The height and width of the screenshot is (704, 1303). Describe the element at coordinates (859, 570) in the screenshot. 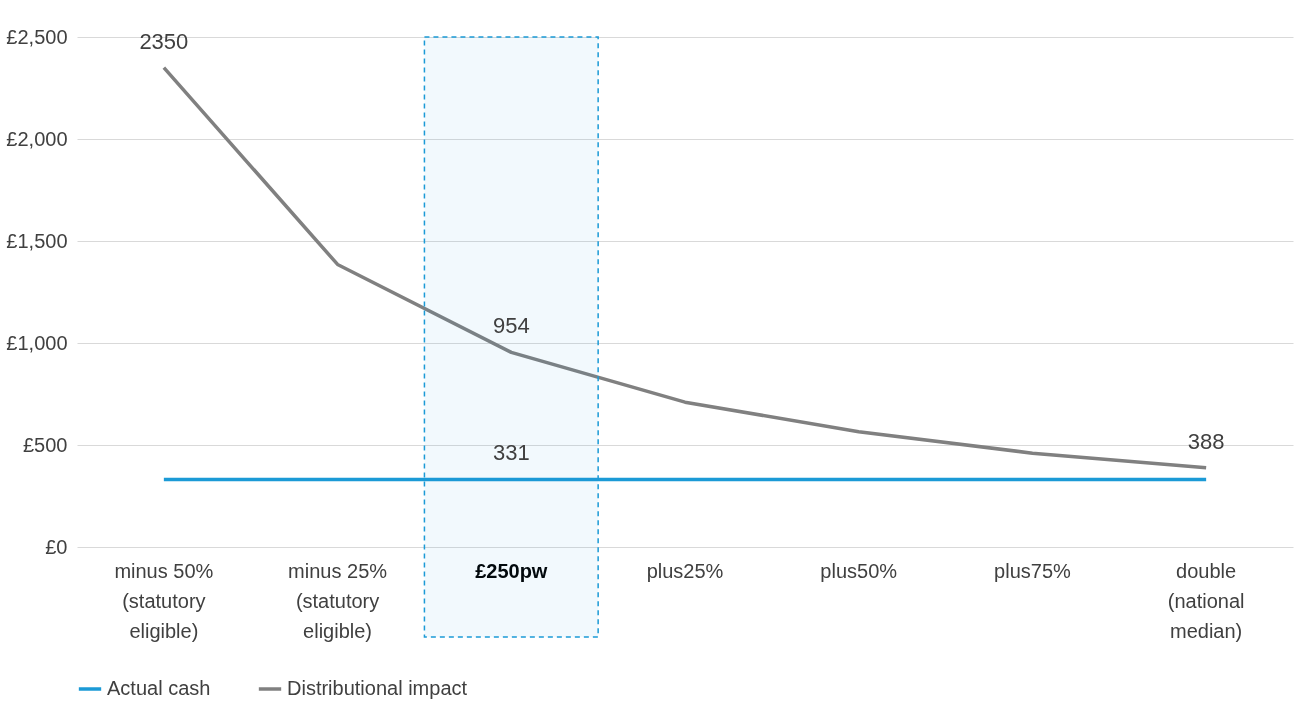

I see `x-tick-label: plus50%` at that location.